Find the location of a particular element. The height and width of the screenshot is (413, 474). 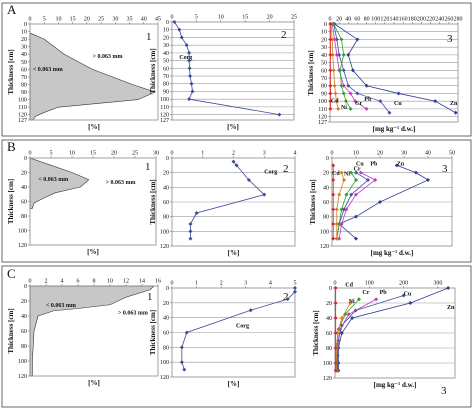

row-label-B: B is located at coordinates (11, 146).